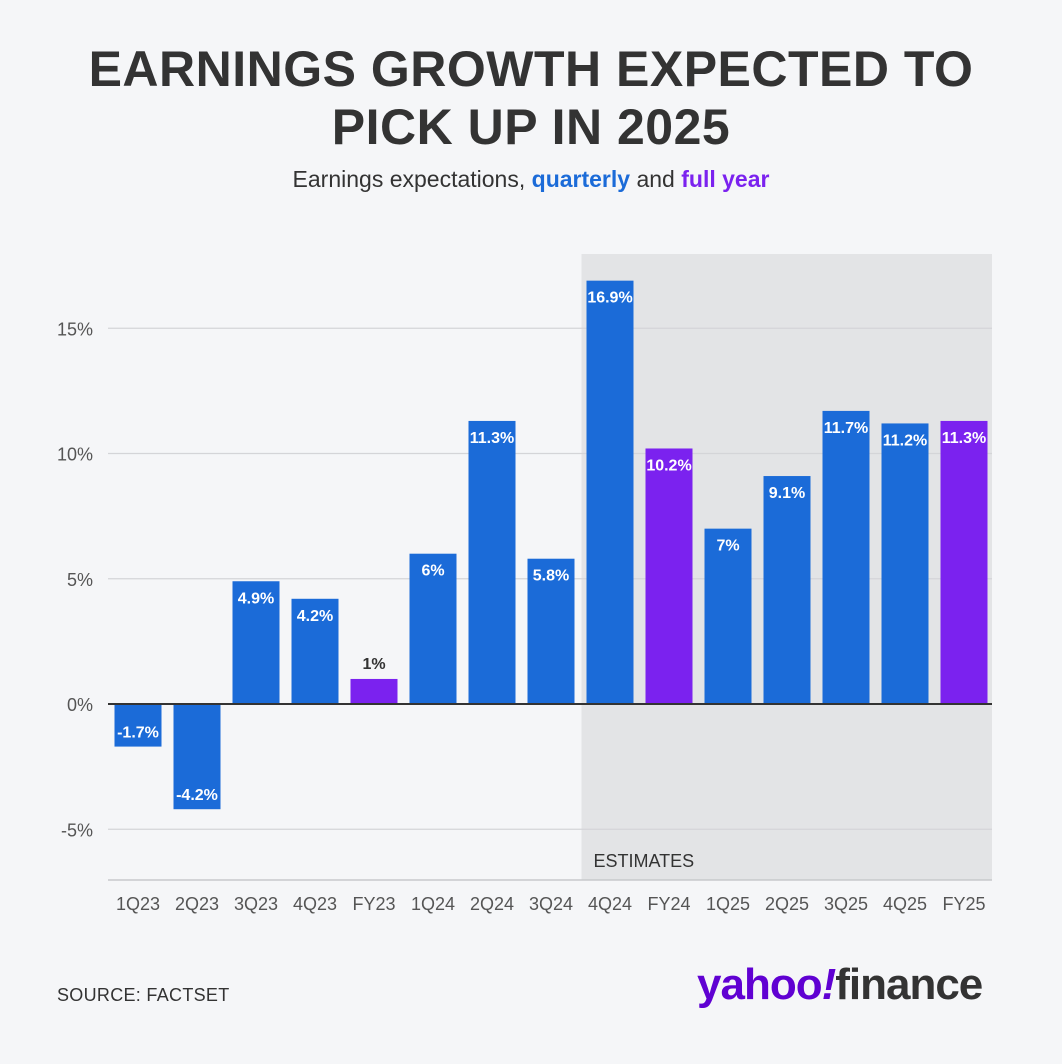  What do you see at coordinates (373, 904) in the screenshot?
I see `x-tick-label: FY23` at bounding box center [373, 904].